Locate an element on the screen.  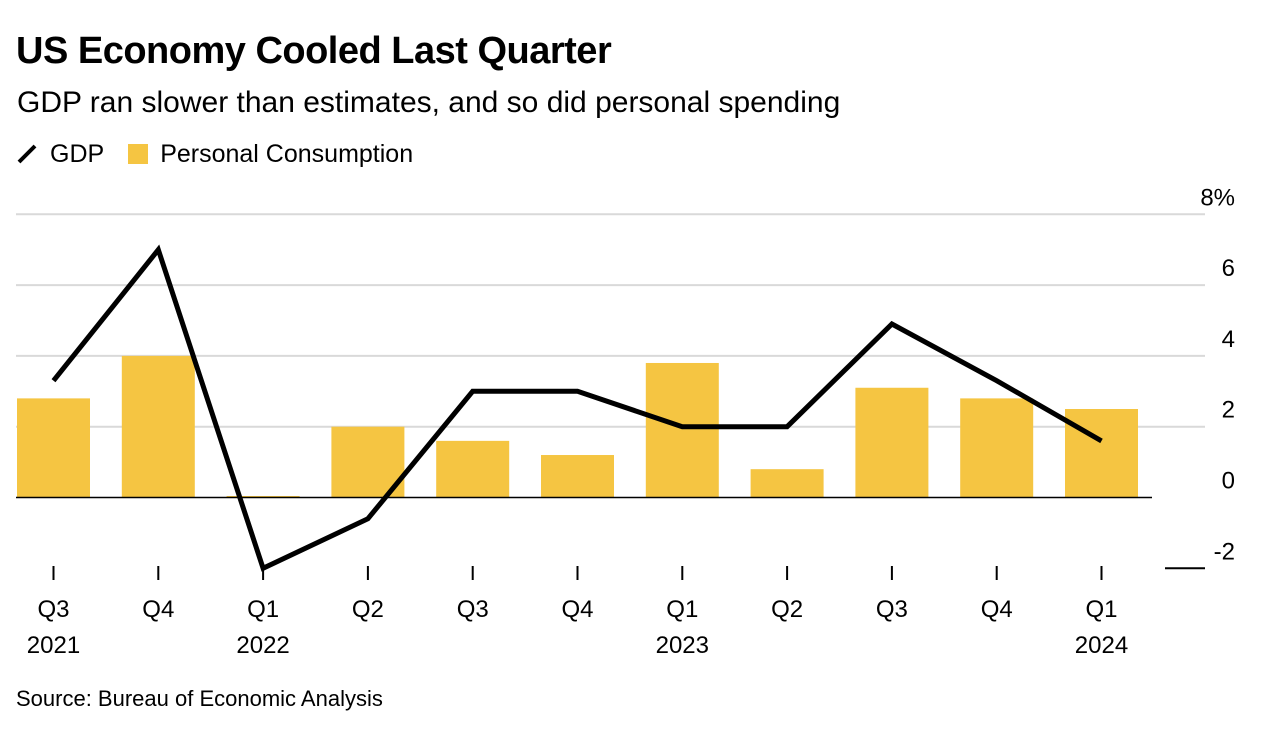
y-tick-label: 6 is located at coordinates (1228, 268).